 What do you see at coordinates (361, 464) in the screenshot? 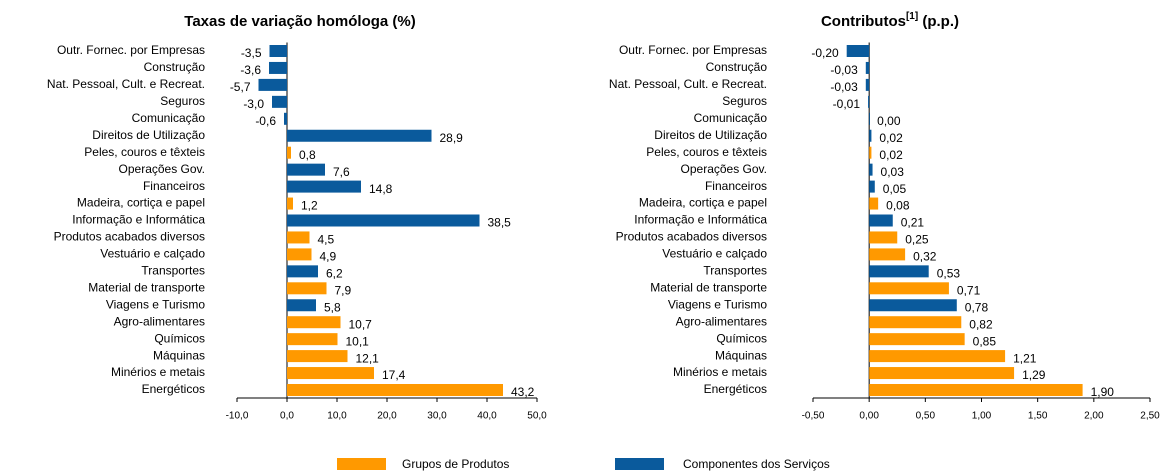
I see `legend-swatch` at bounding box center [361, 464].